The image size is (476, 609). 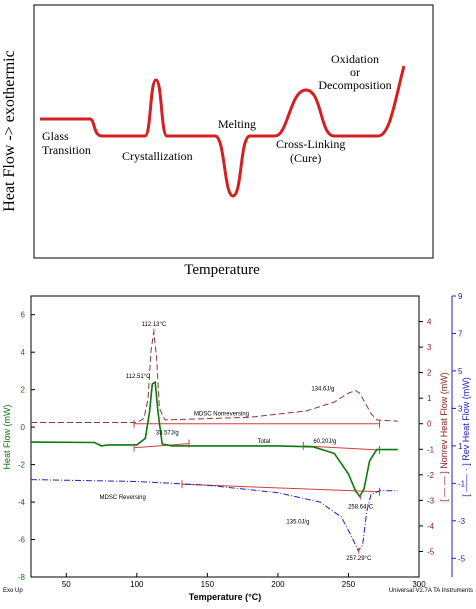 I want to click on left-axis-label: Heat Flow (mW), so click(x=7, y=436).